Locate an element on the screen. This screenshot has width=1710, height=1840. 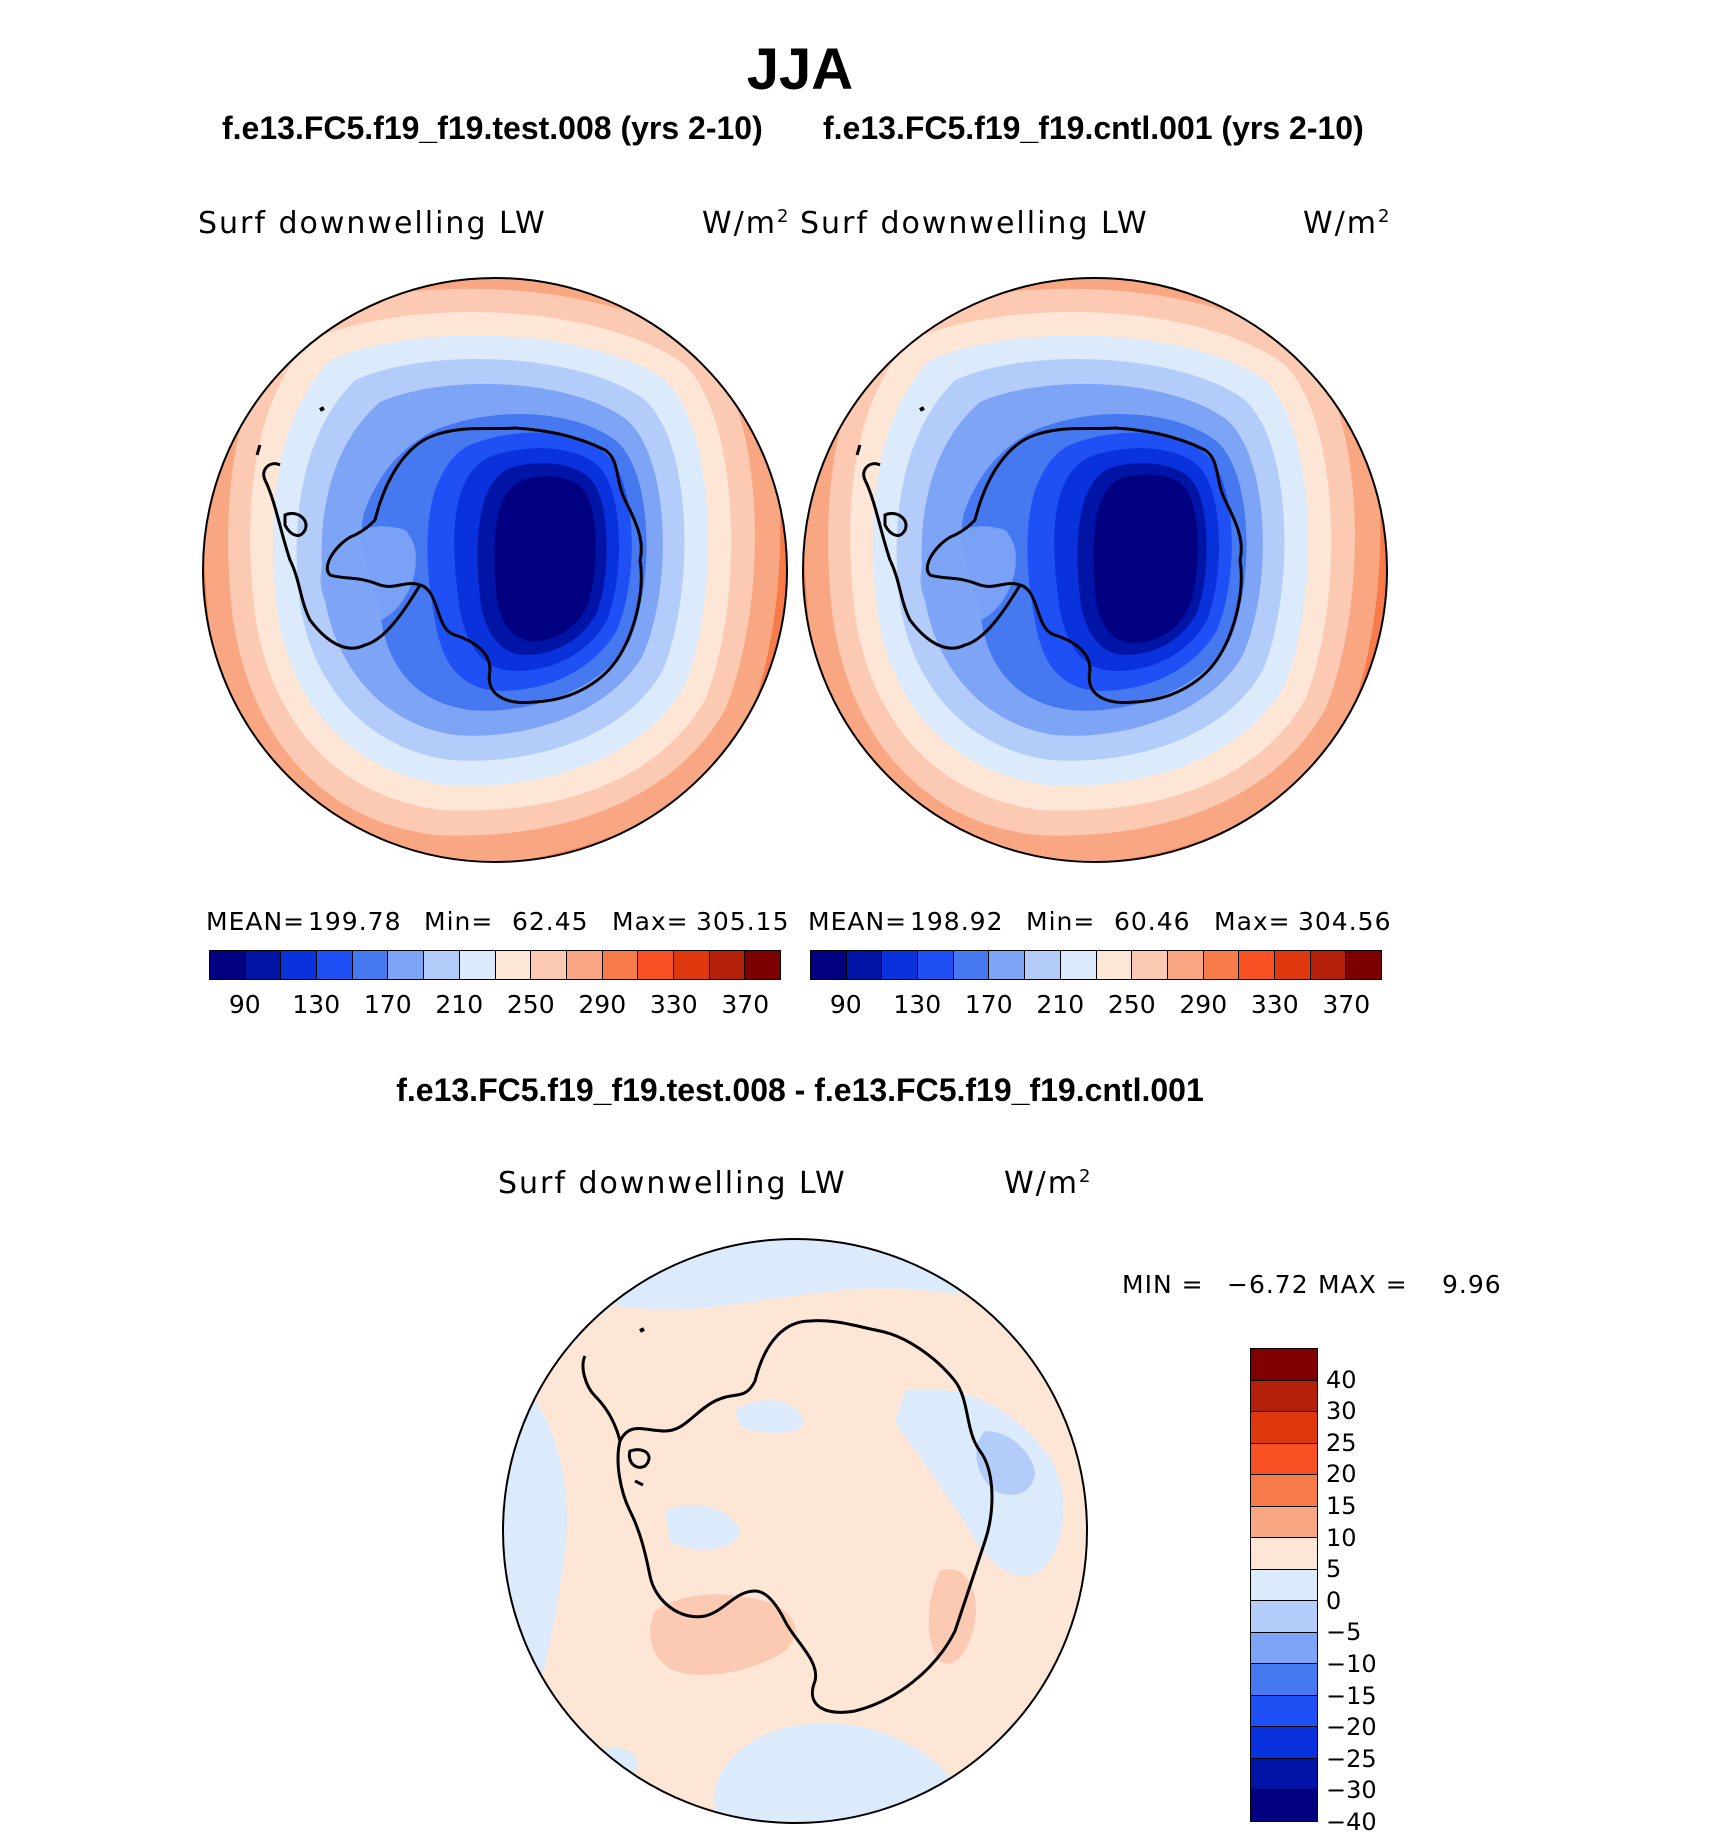
test-mean-label: MEAN= is located at coordinates (256, 921).